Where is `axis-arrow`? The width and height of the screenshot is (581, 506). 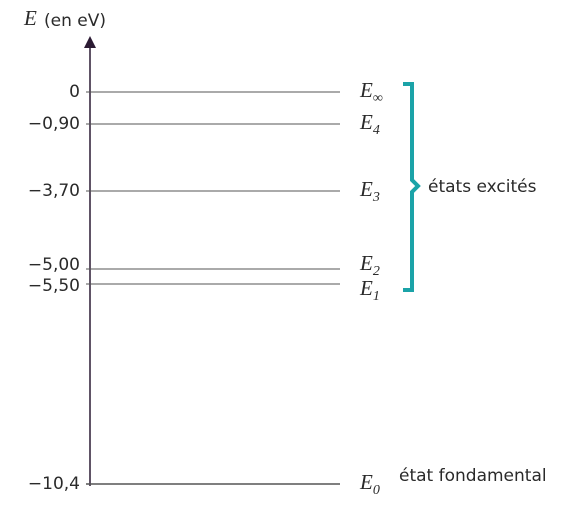 axis-arrow is located at coordinates (90, 42).